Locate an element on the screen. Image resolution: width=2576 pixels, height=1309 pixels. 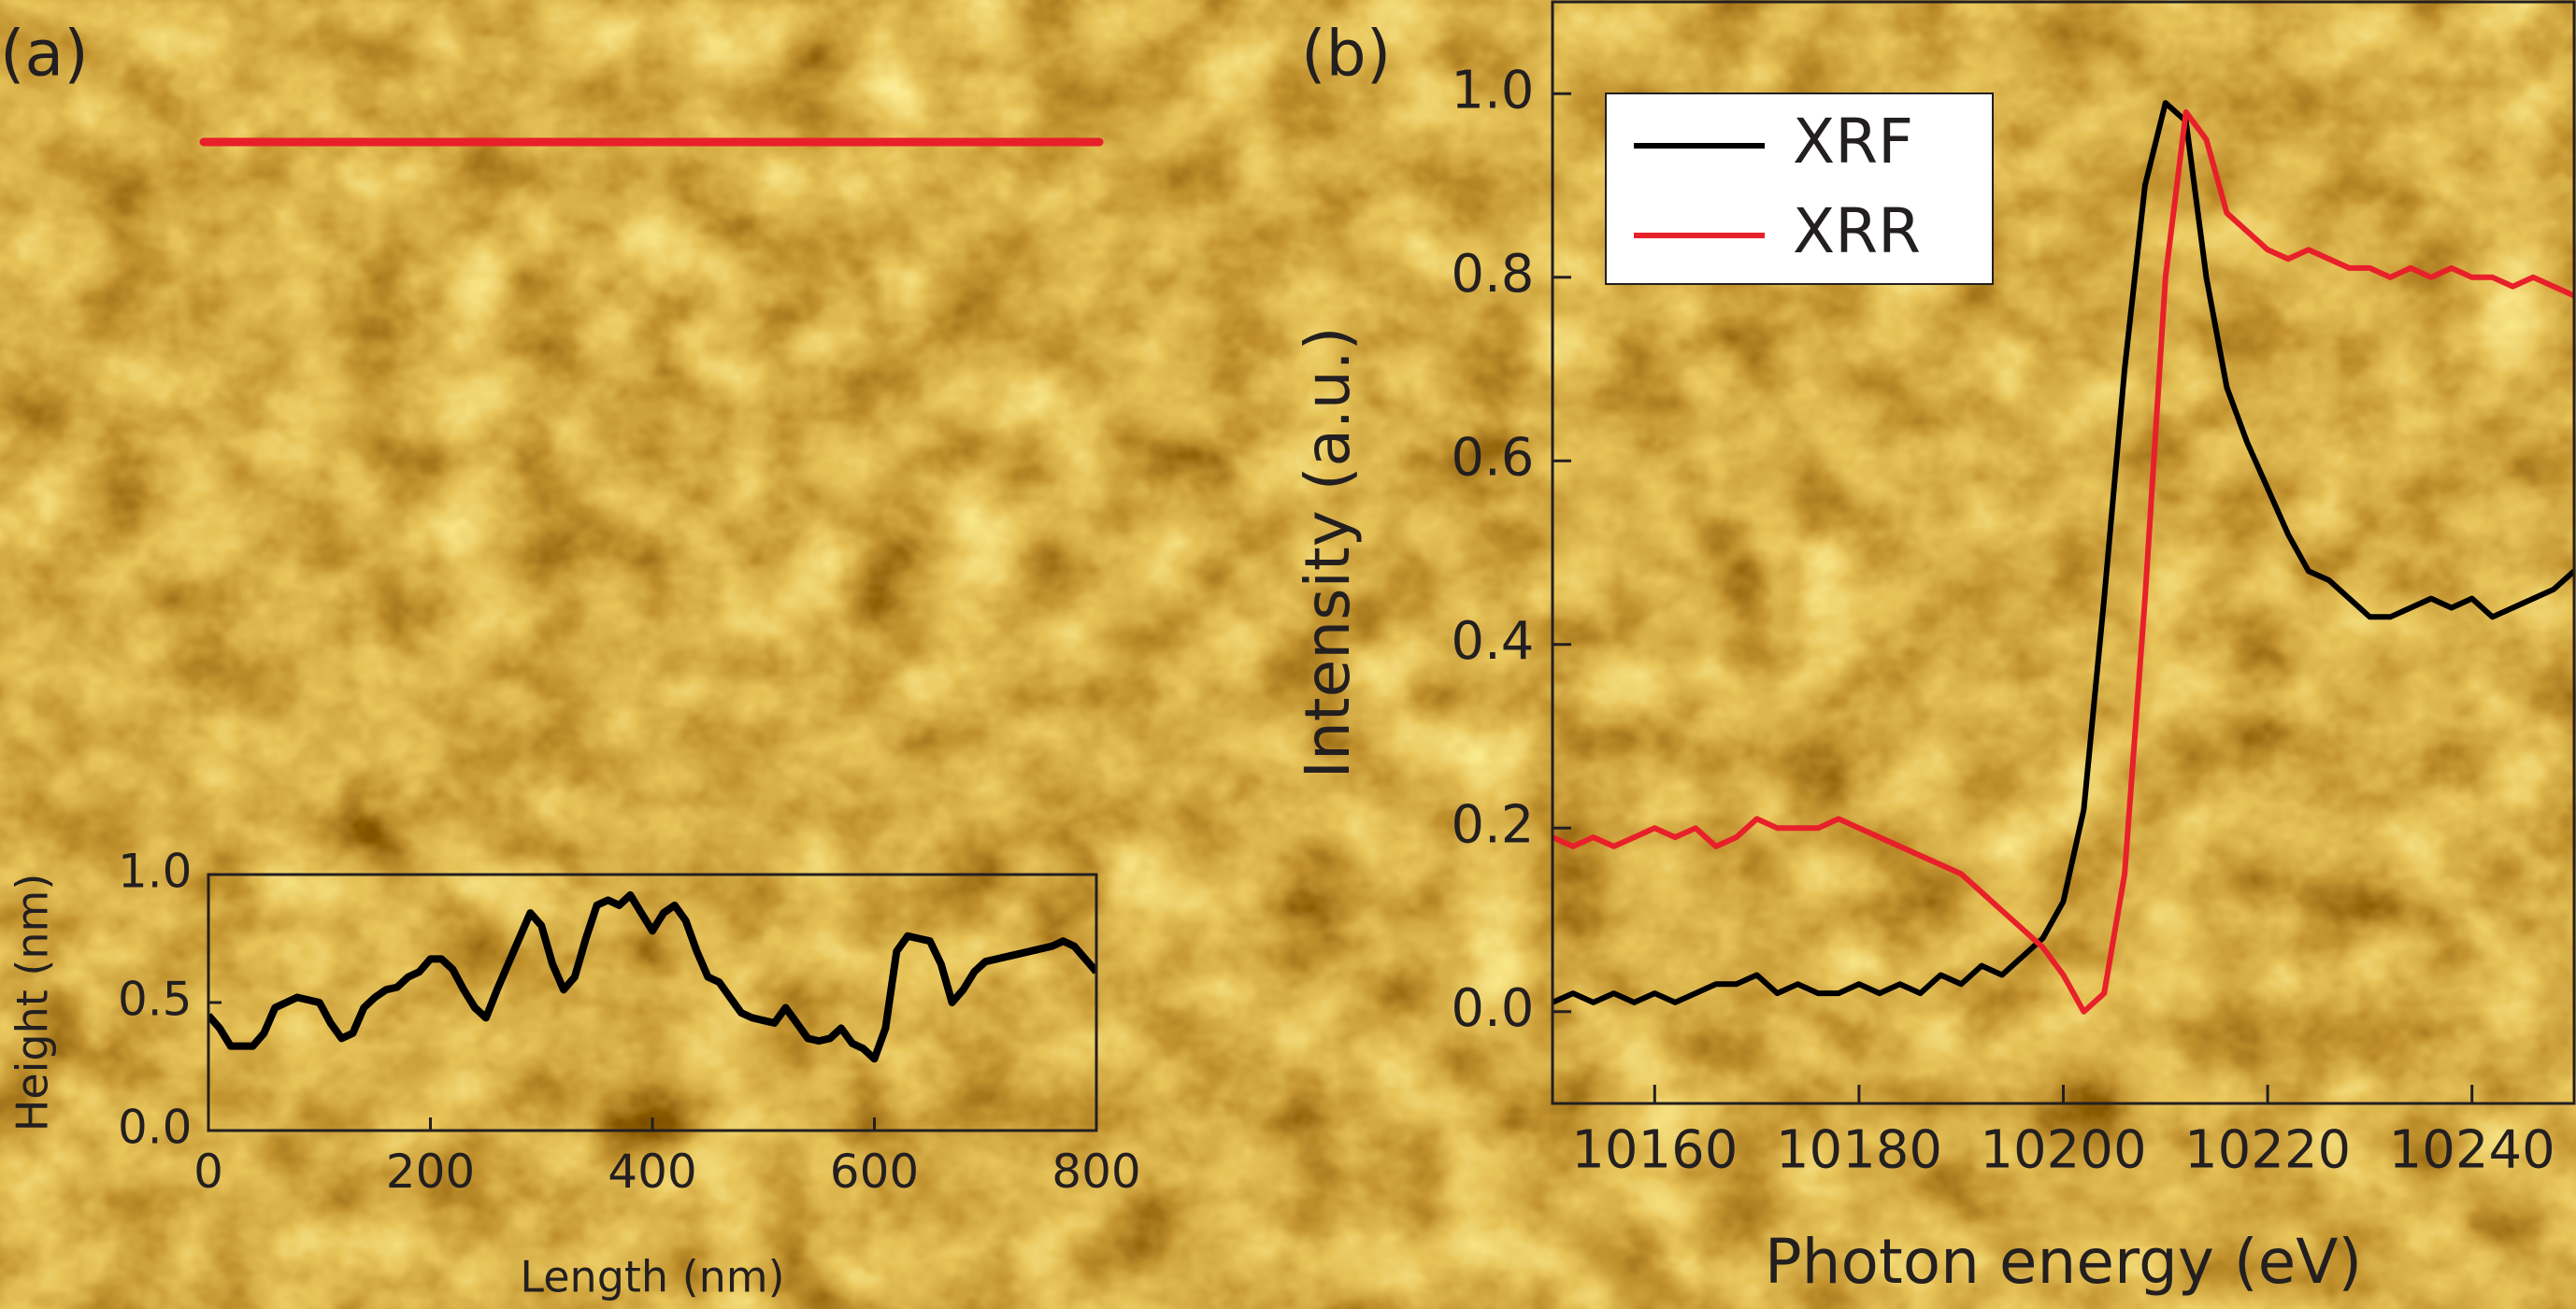
legend-label: XRF is located at coordinates (1853, 142).